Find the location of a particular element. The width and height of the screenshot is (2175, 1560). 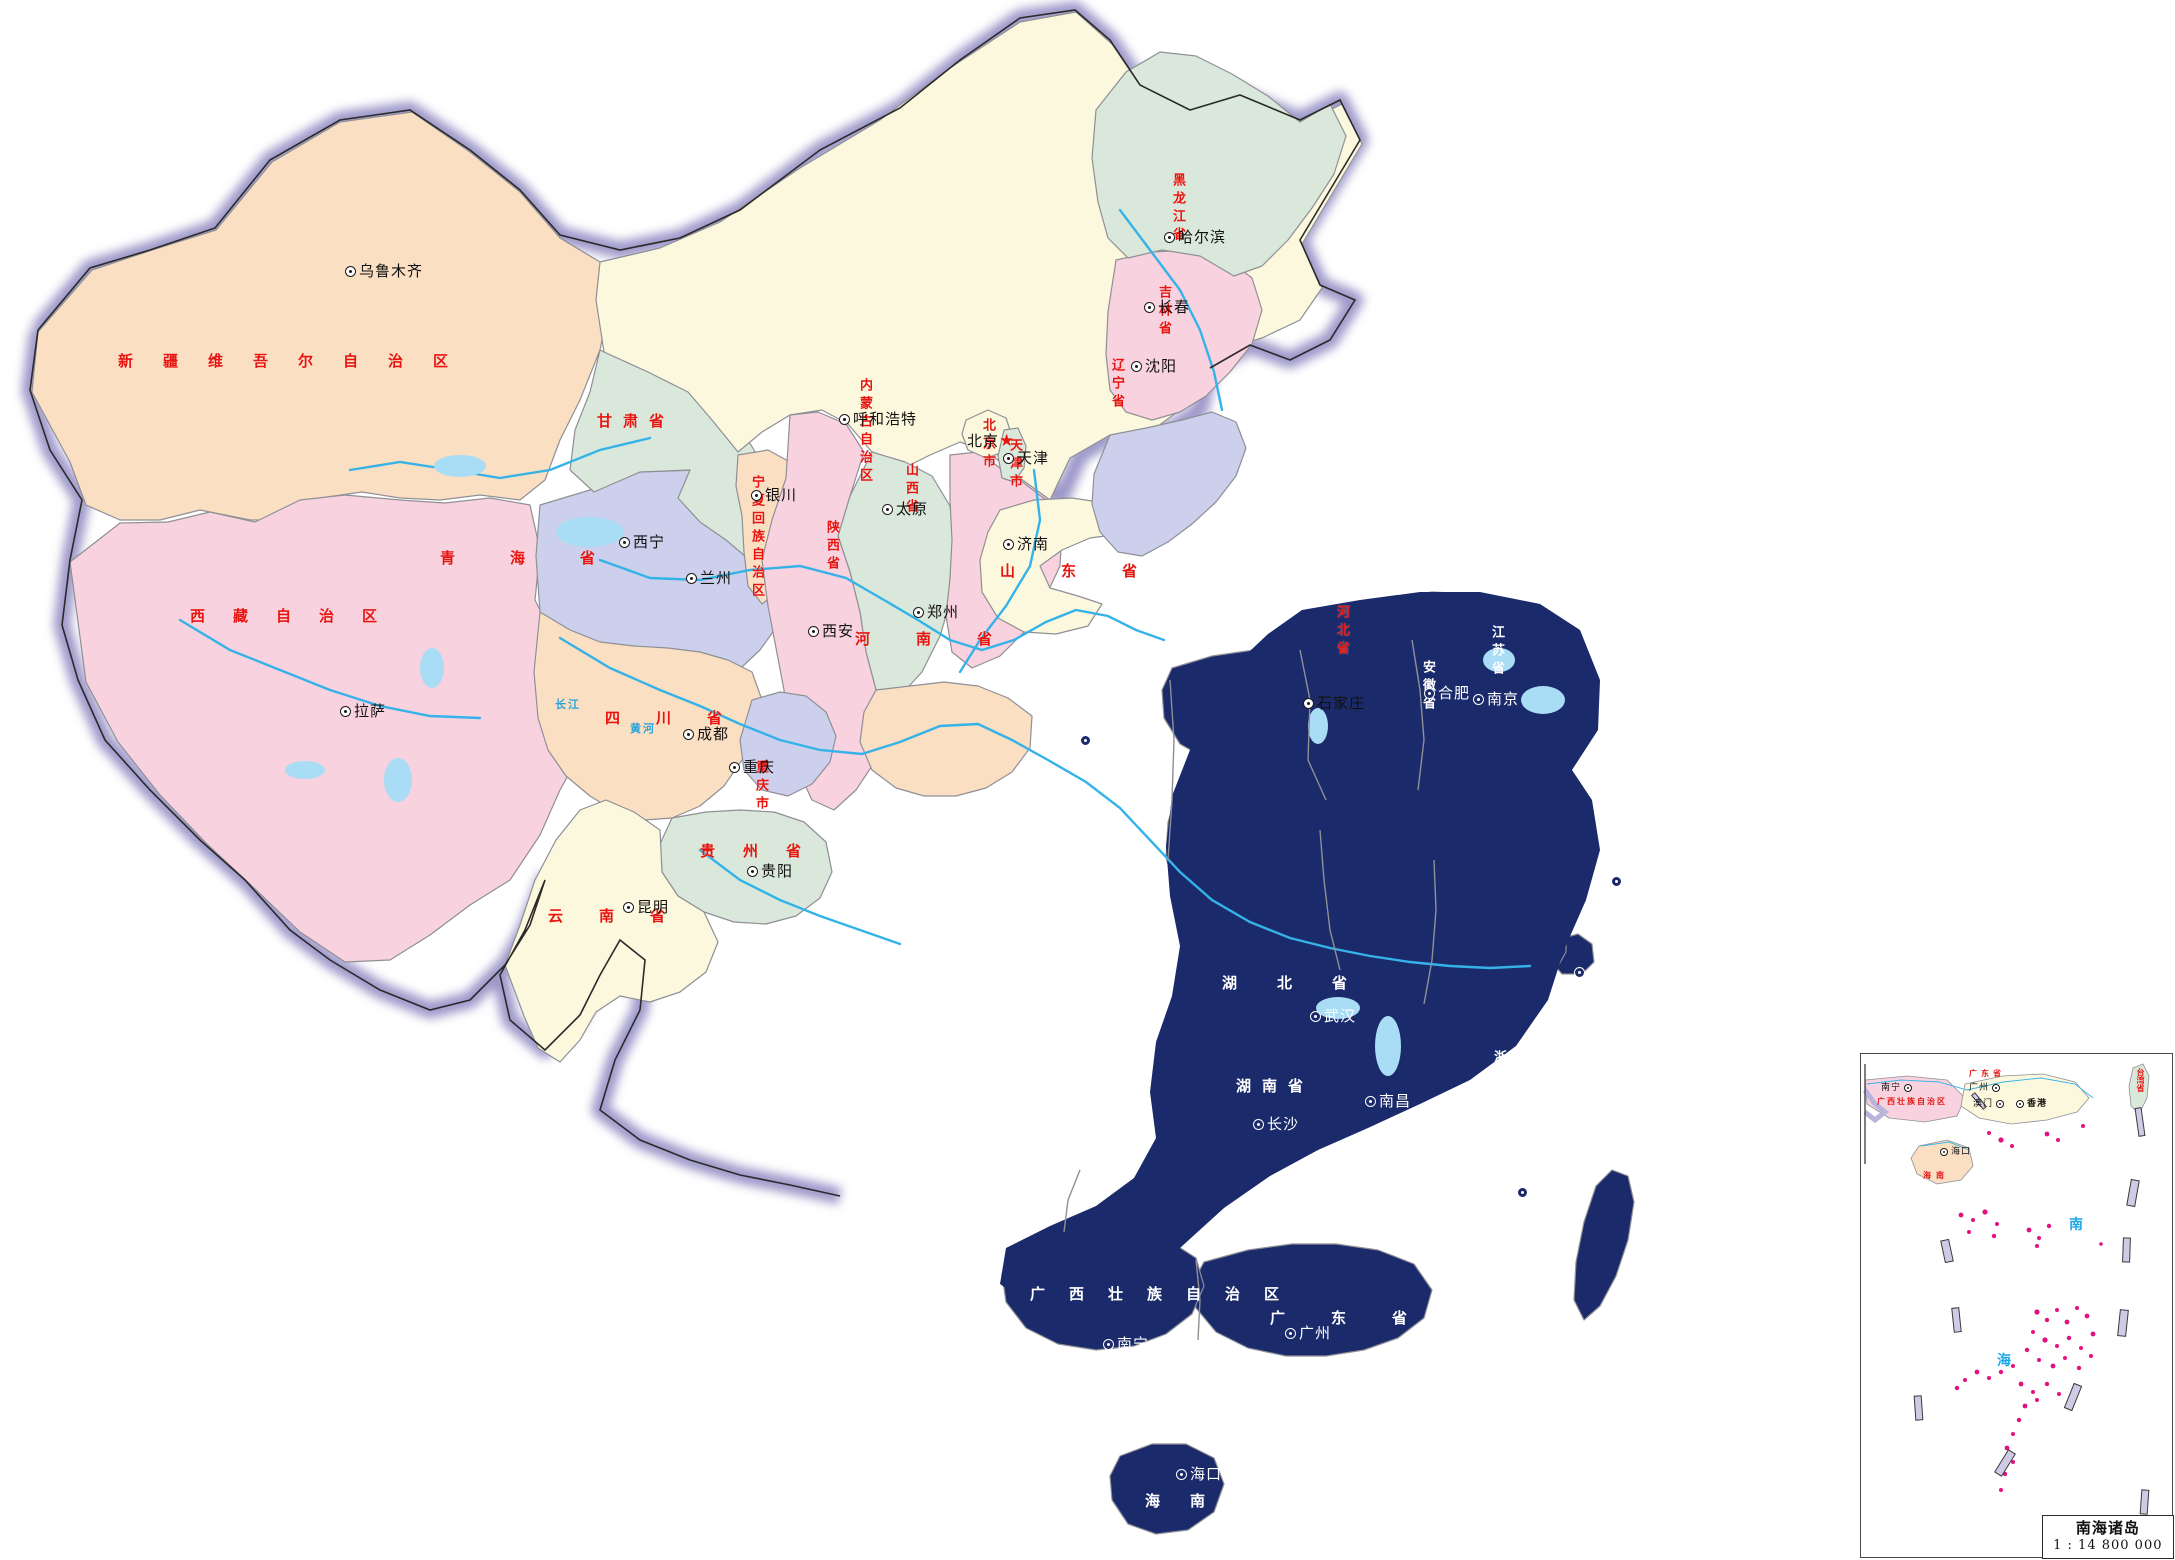

inset-hainan is located at coordinates (1942, 1162).